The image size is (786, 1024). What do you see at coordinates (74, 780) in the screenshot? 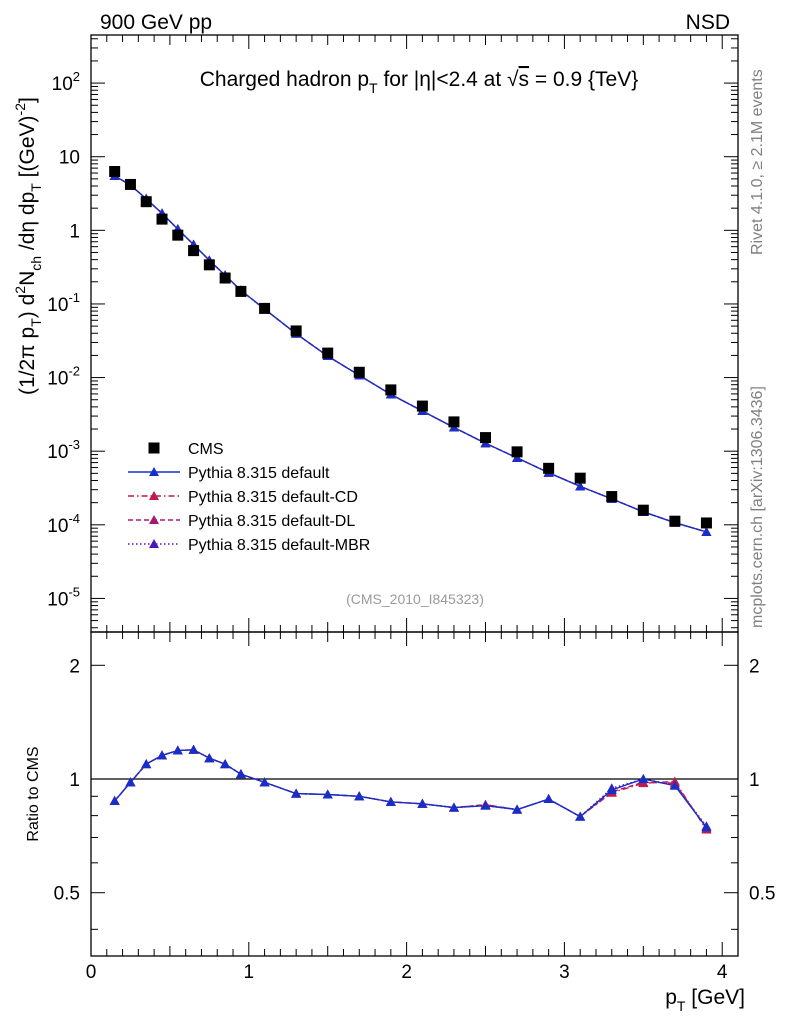
I see `ratio-y-tick-label: 1` at bounding box center [74, 780].